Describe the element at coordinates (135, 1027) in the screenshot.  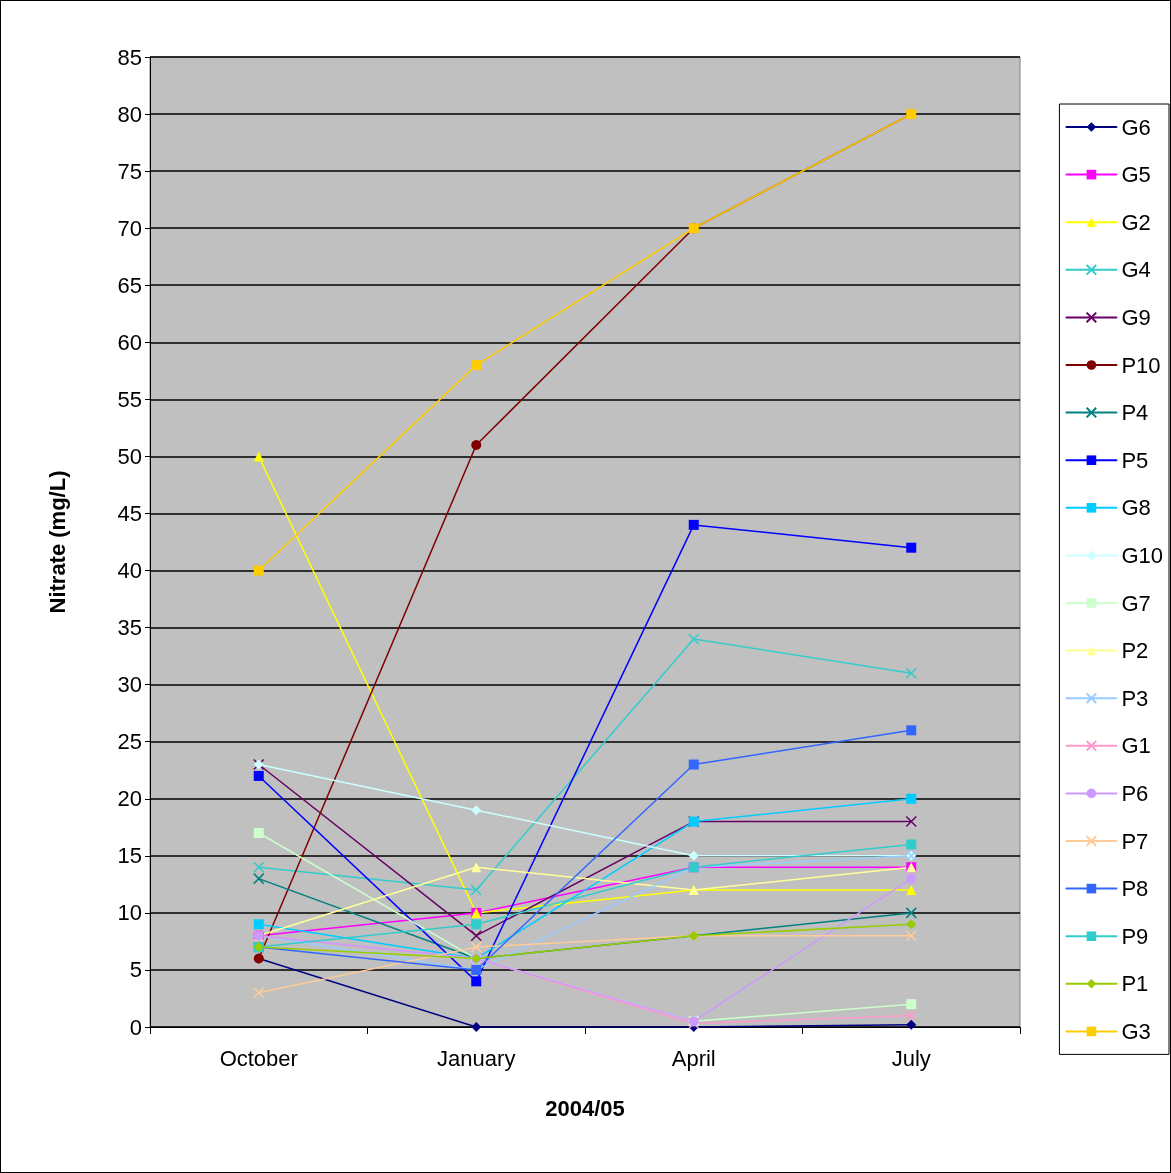
I see `y-tick-label: 0` at that location.